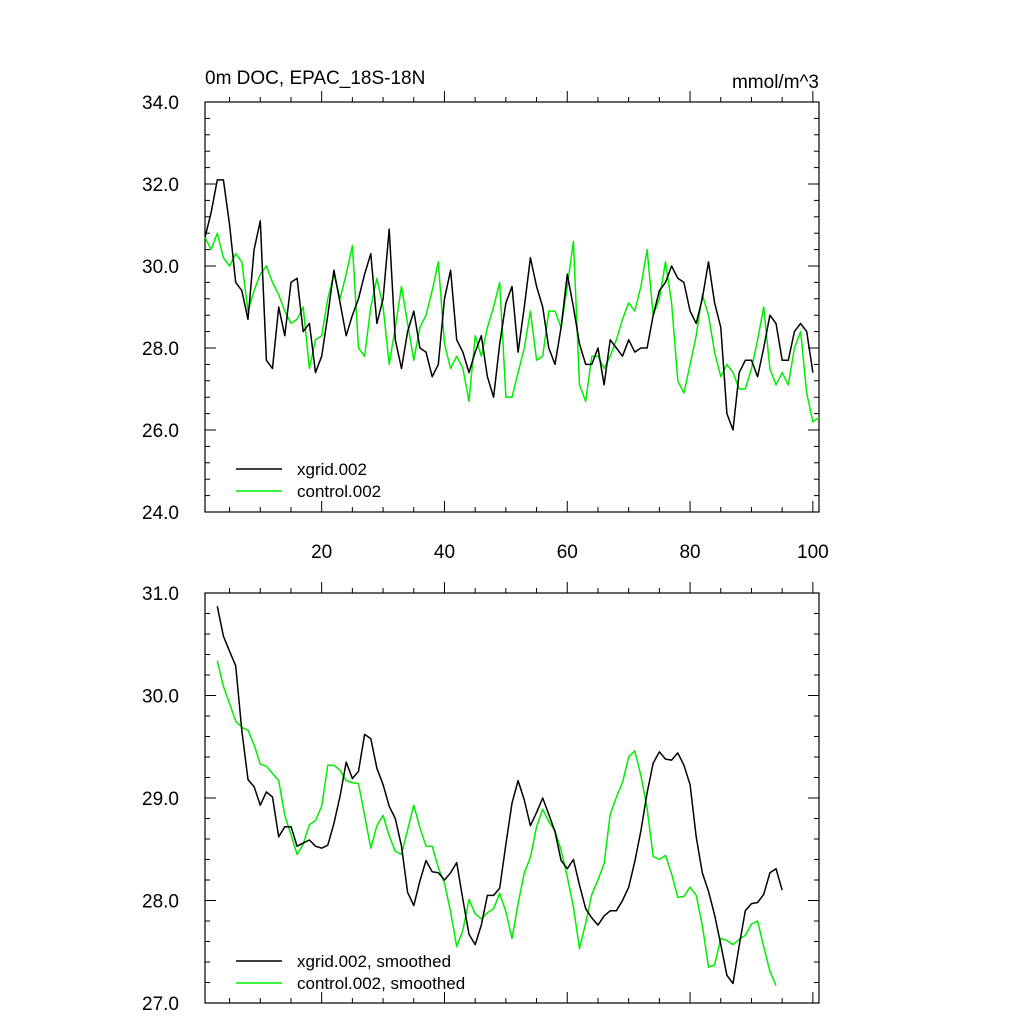 The image size is (1024, 1024). Describe the element at coordinates (160, 799) in the screenshot. I see `y-tick-label: 29.0` at that location.